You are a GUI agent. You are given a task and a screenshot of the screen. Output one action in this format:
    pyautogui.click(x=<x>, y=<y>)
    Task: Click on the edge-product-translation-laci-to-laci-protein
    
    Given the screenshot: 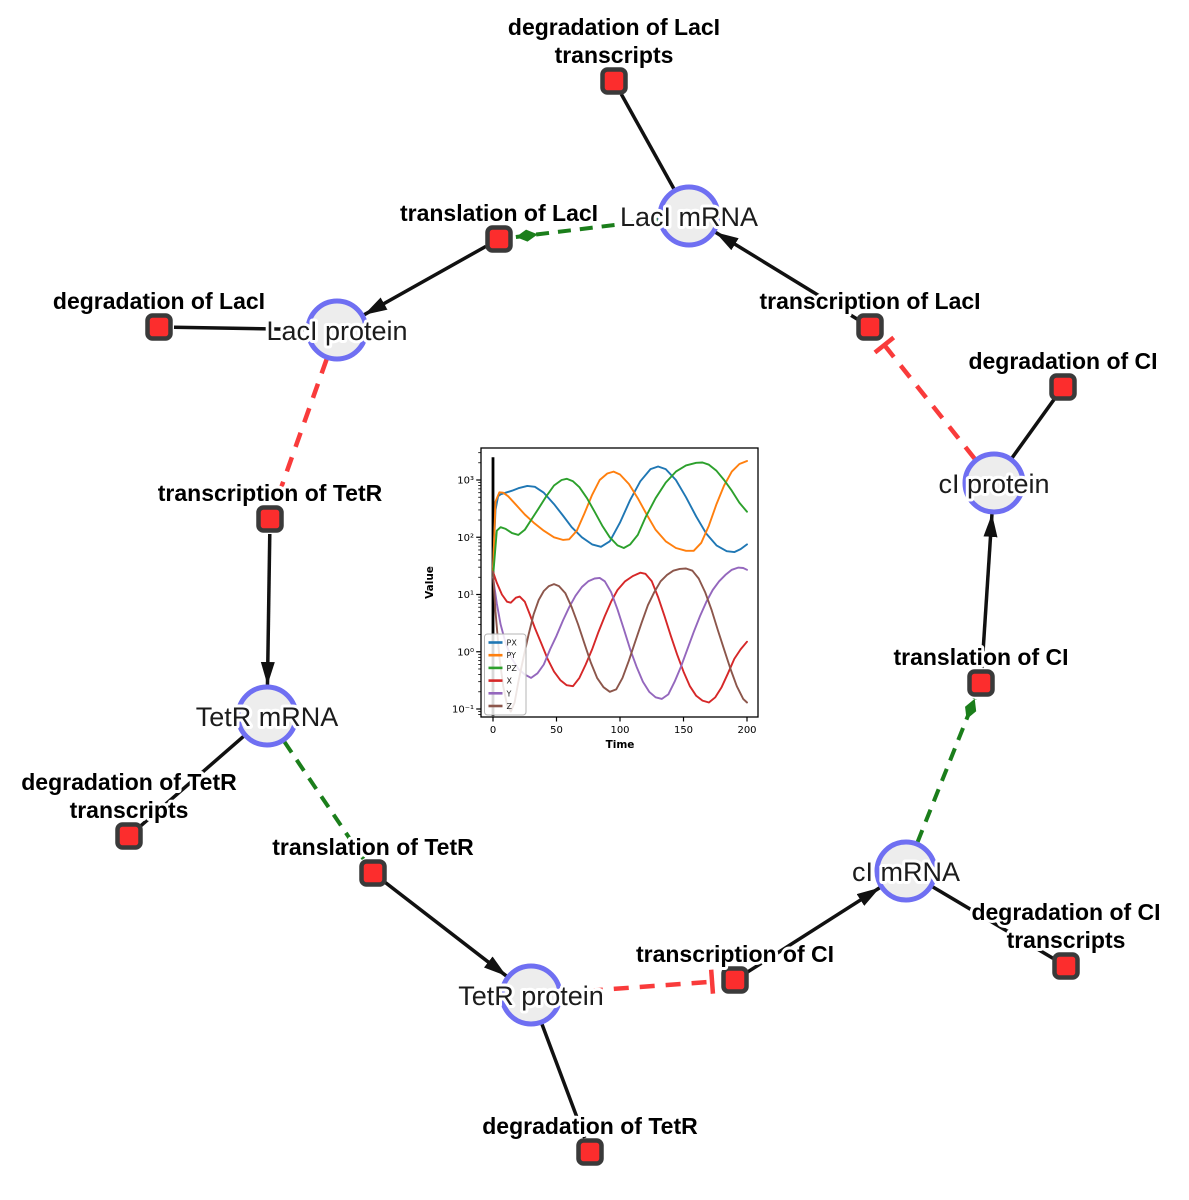 What is the action you would take?
    pyautogui.click(x=425, y=280)
    